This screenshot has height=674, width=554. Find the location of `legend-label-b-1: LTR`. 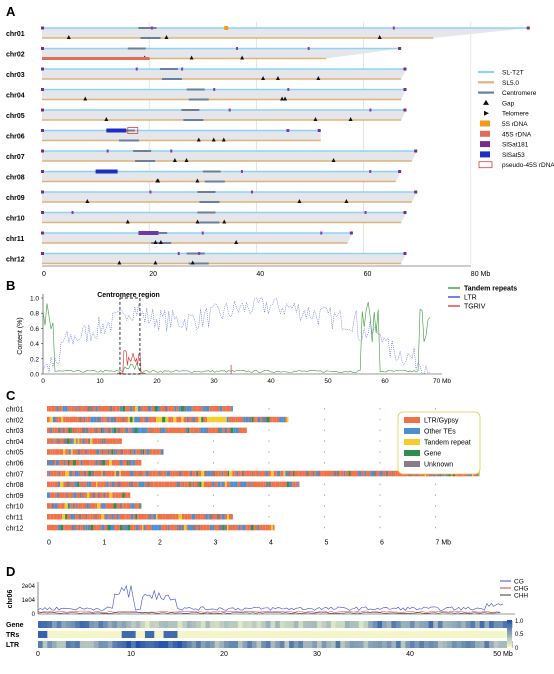

legend-label-b-1: LTR is located at coordinates (470, 298).